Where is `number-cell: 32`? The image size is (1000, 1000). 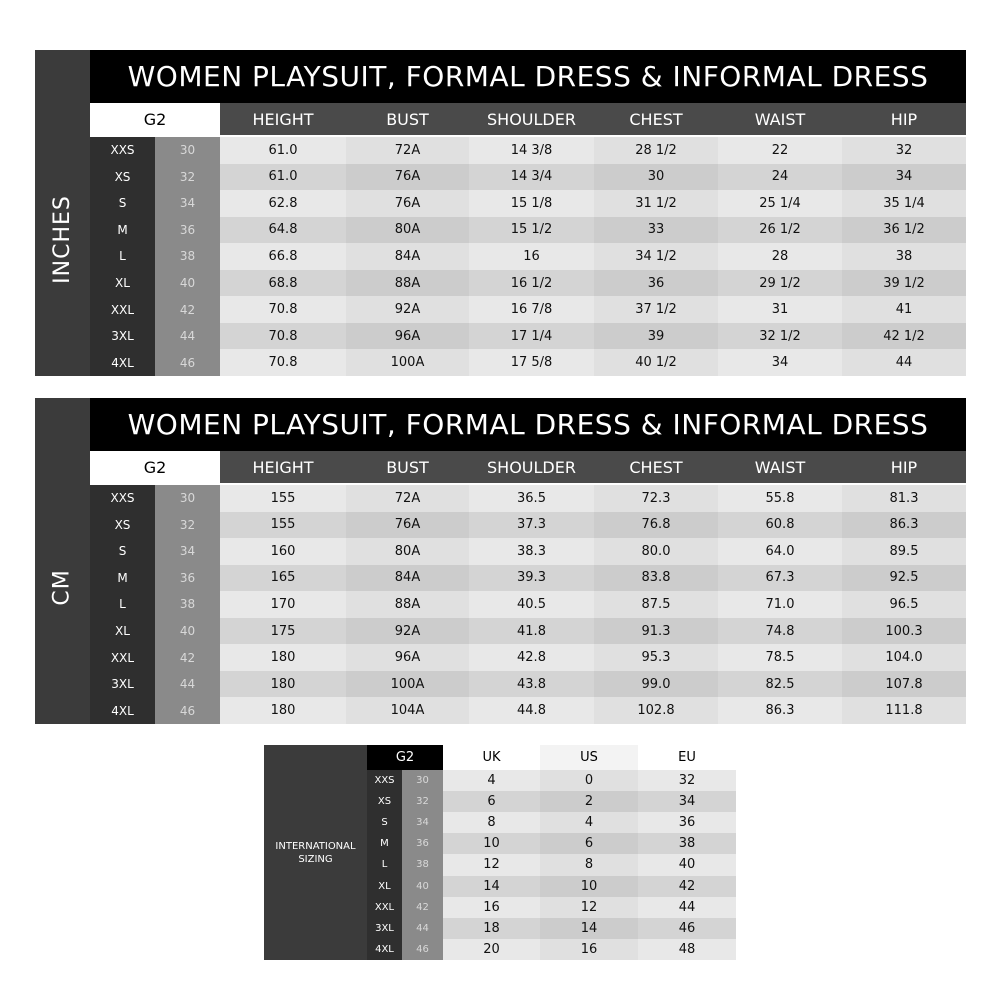
number-cell: 32 is located at coordinates (187, 177).